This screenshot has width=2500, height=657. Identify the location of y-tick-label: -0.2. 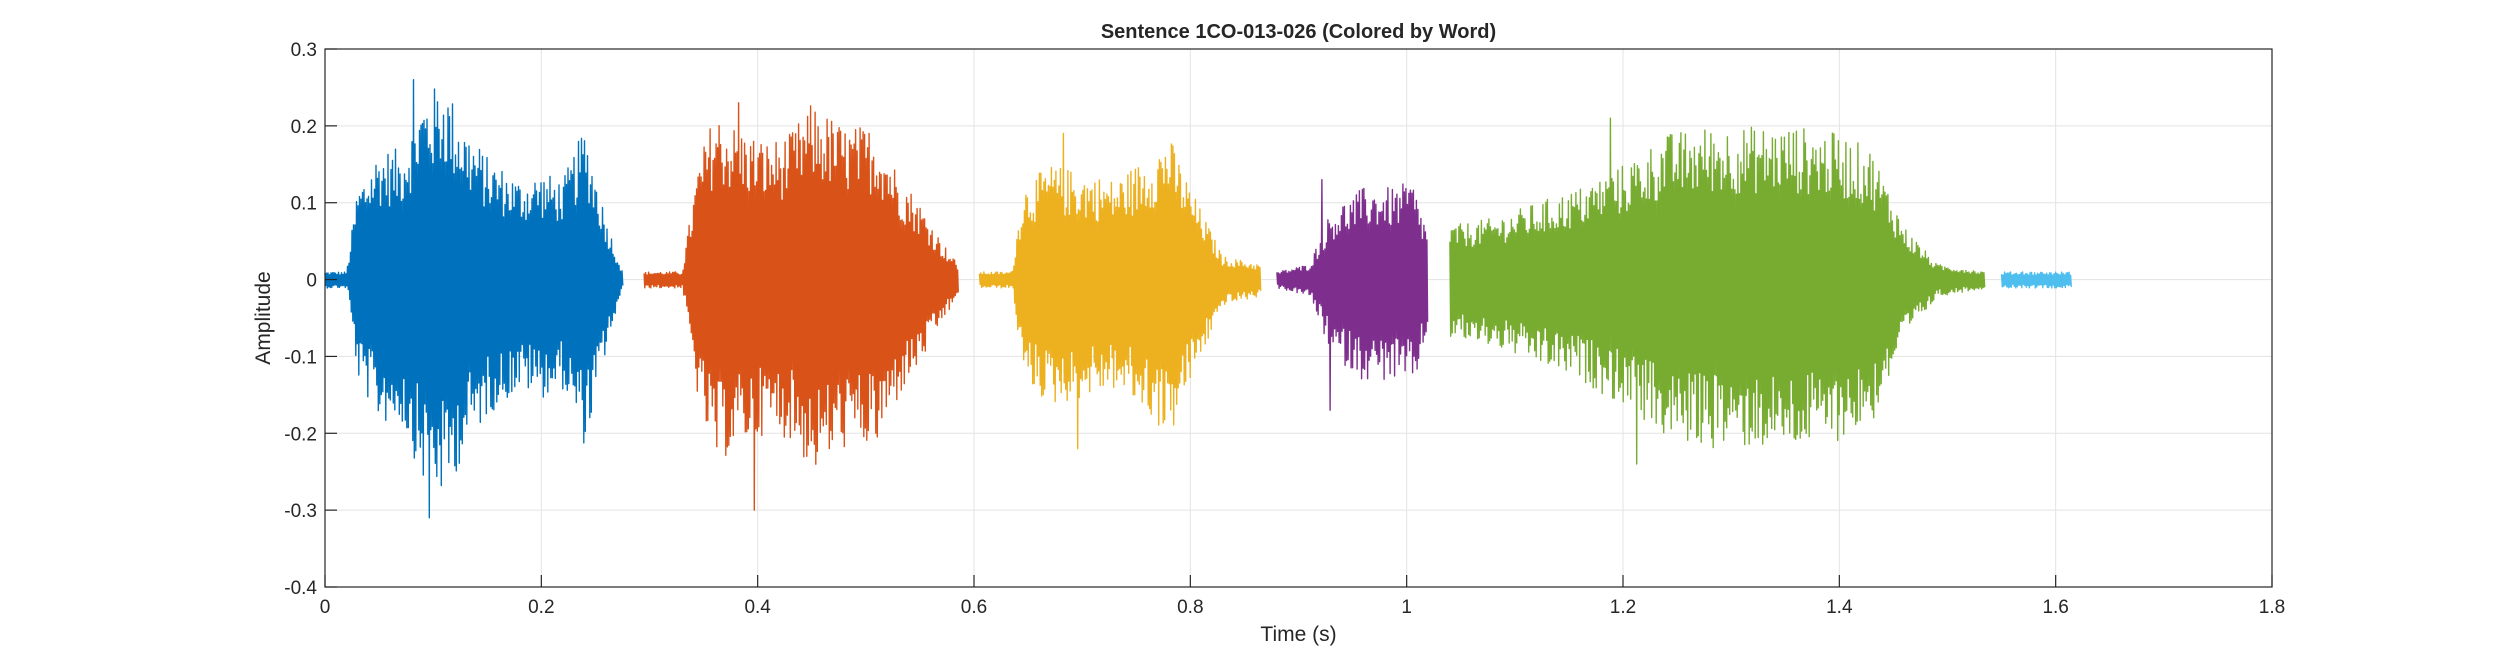
(300, 434).